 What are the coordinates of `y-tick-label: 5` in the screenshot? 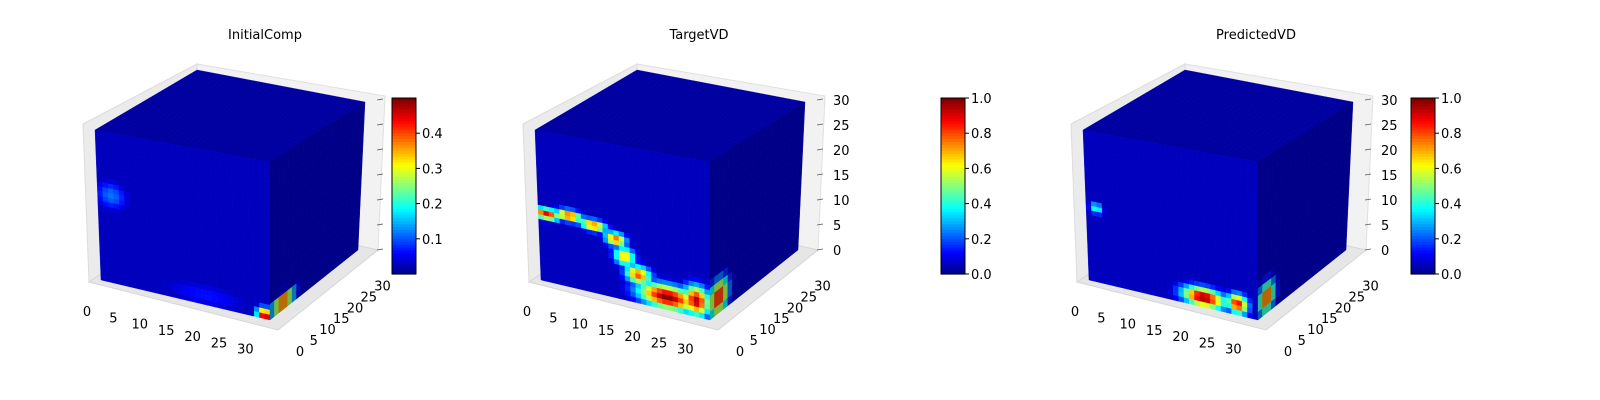 It's located at (314, 341).